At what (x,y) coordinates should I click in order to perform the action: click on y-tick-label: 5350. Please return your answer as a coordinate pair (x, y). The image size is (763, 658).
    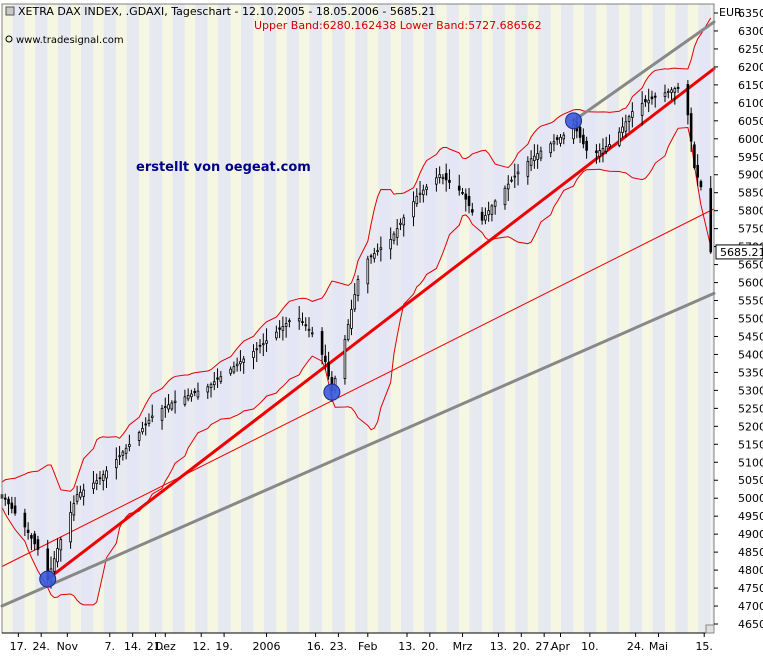
    Looking at the image, I should click on (750, 372).